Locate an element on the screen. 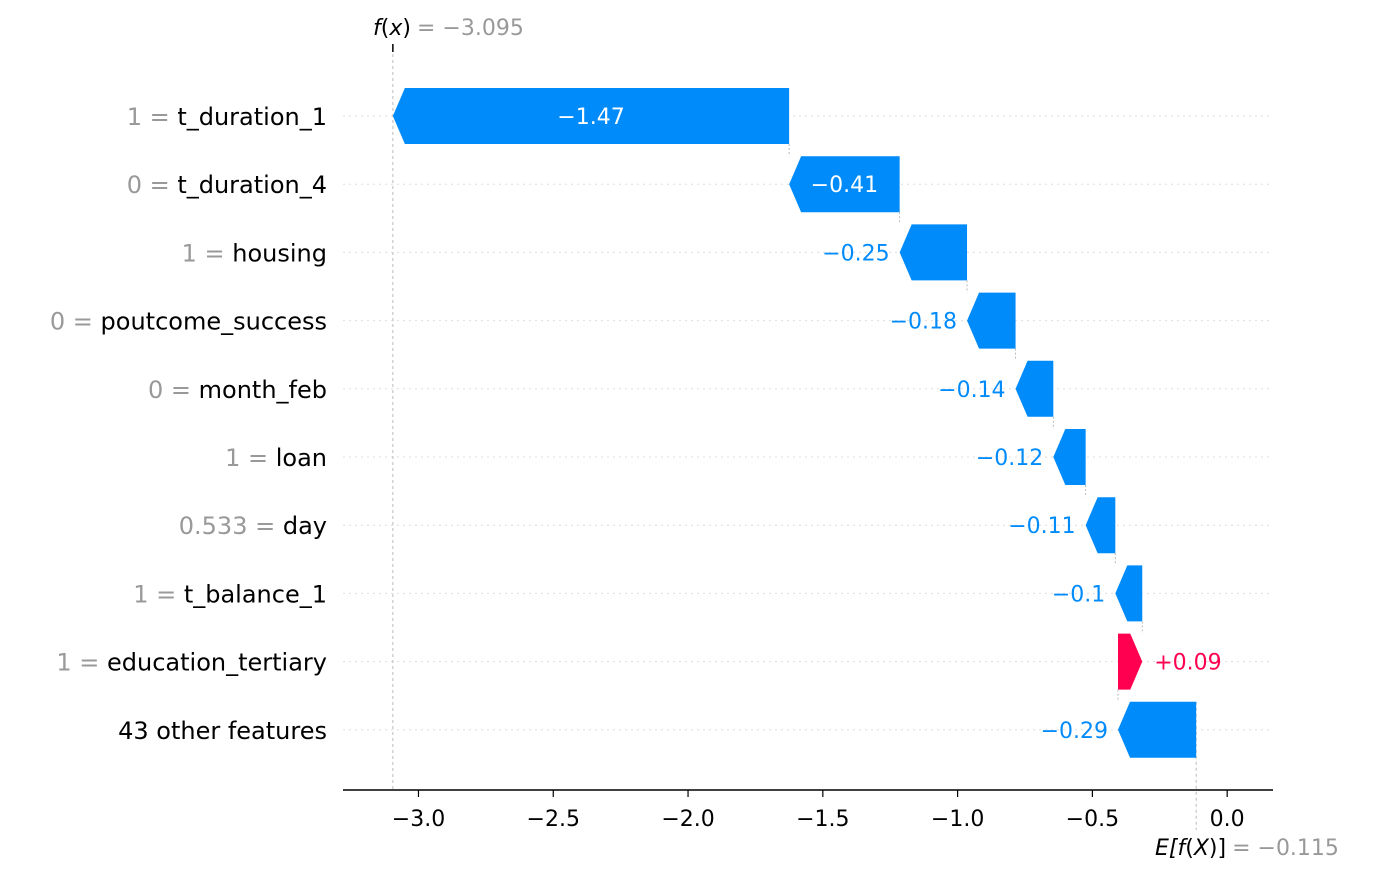 The width and height of the screenshot is (1379, 876). bar-value-label: −0.12 is located at coordinates (1009, 458).